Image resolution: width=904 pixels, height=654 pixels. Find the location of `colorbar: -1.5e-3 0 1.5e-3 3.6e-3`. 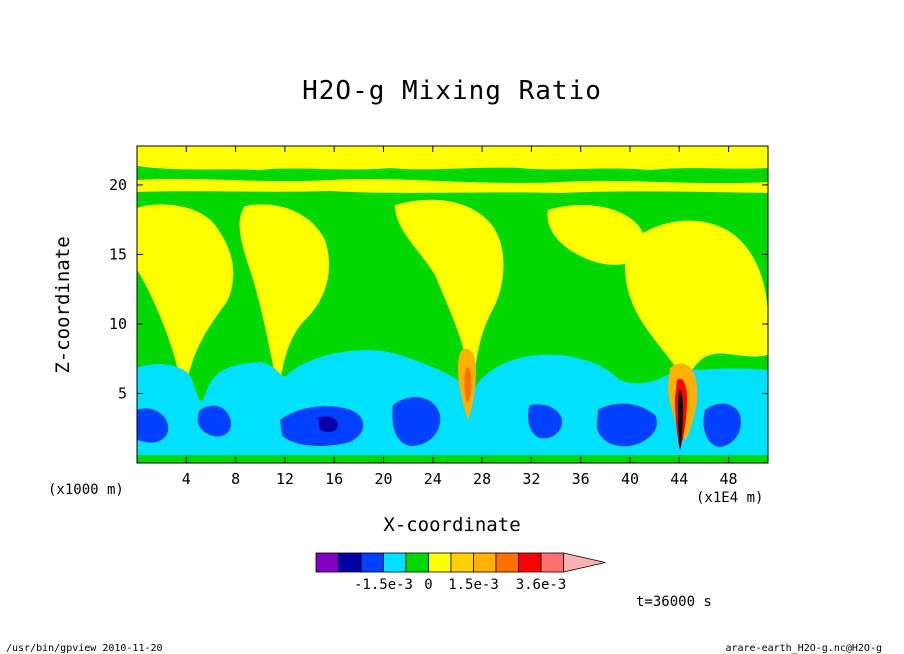

colorbar: -1.5e-3 0 1.5e-3 3.6e-3 is located at coordinates (460, 572).